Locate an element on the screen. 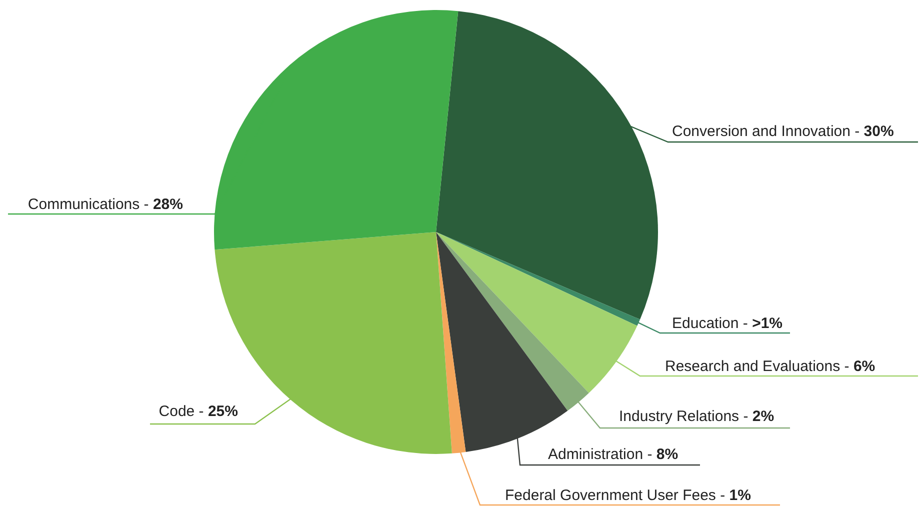  slice-label: Industry Relations - is located at coordinates (685, 416).